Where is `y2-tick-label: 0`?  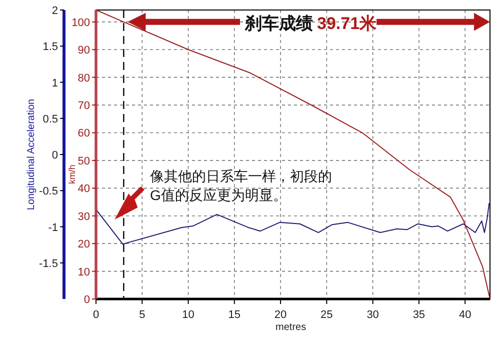
y2-tick-label: 0 is located at coordinates (87, 300).